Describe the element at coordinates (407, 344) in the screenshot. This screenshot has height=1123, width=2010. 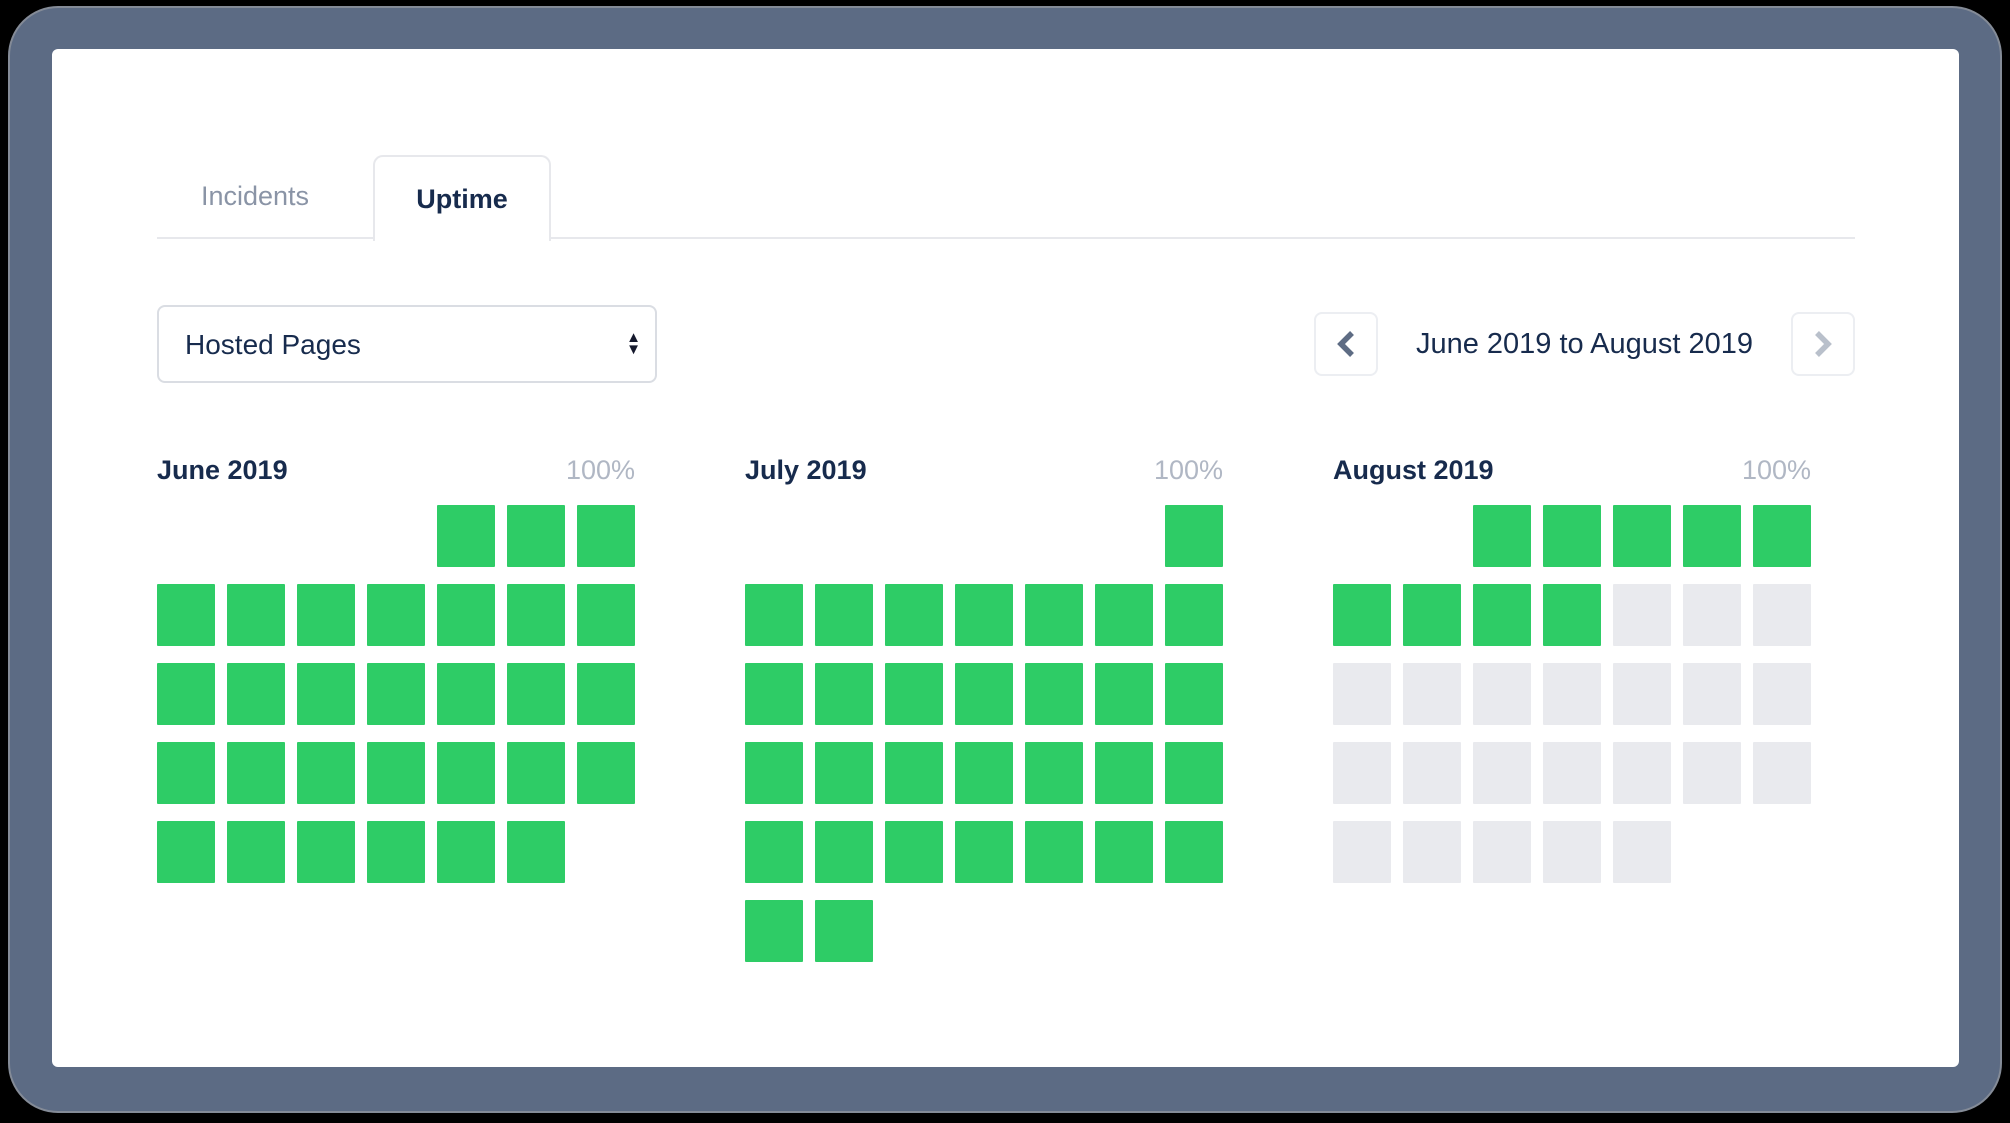
I see `page-filter-select: Hosted Pages` at that location.